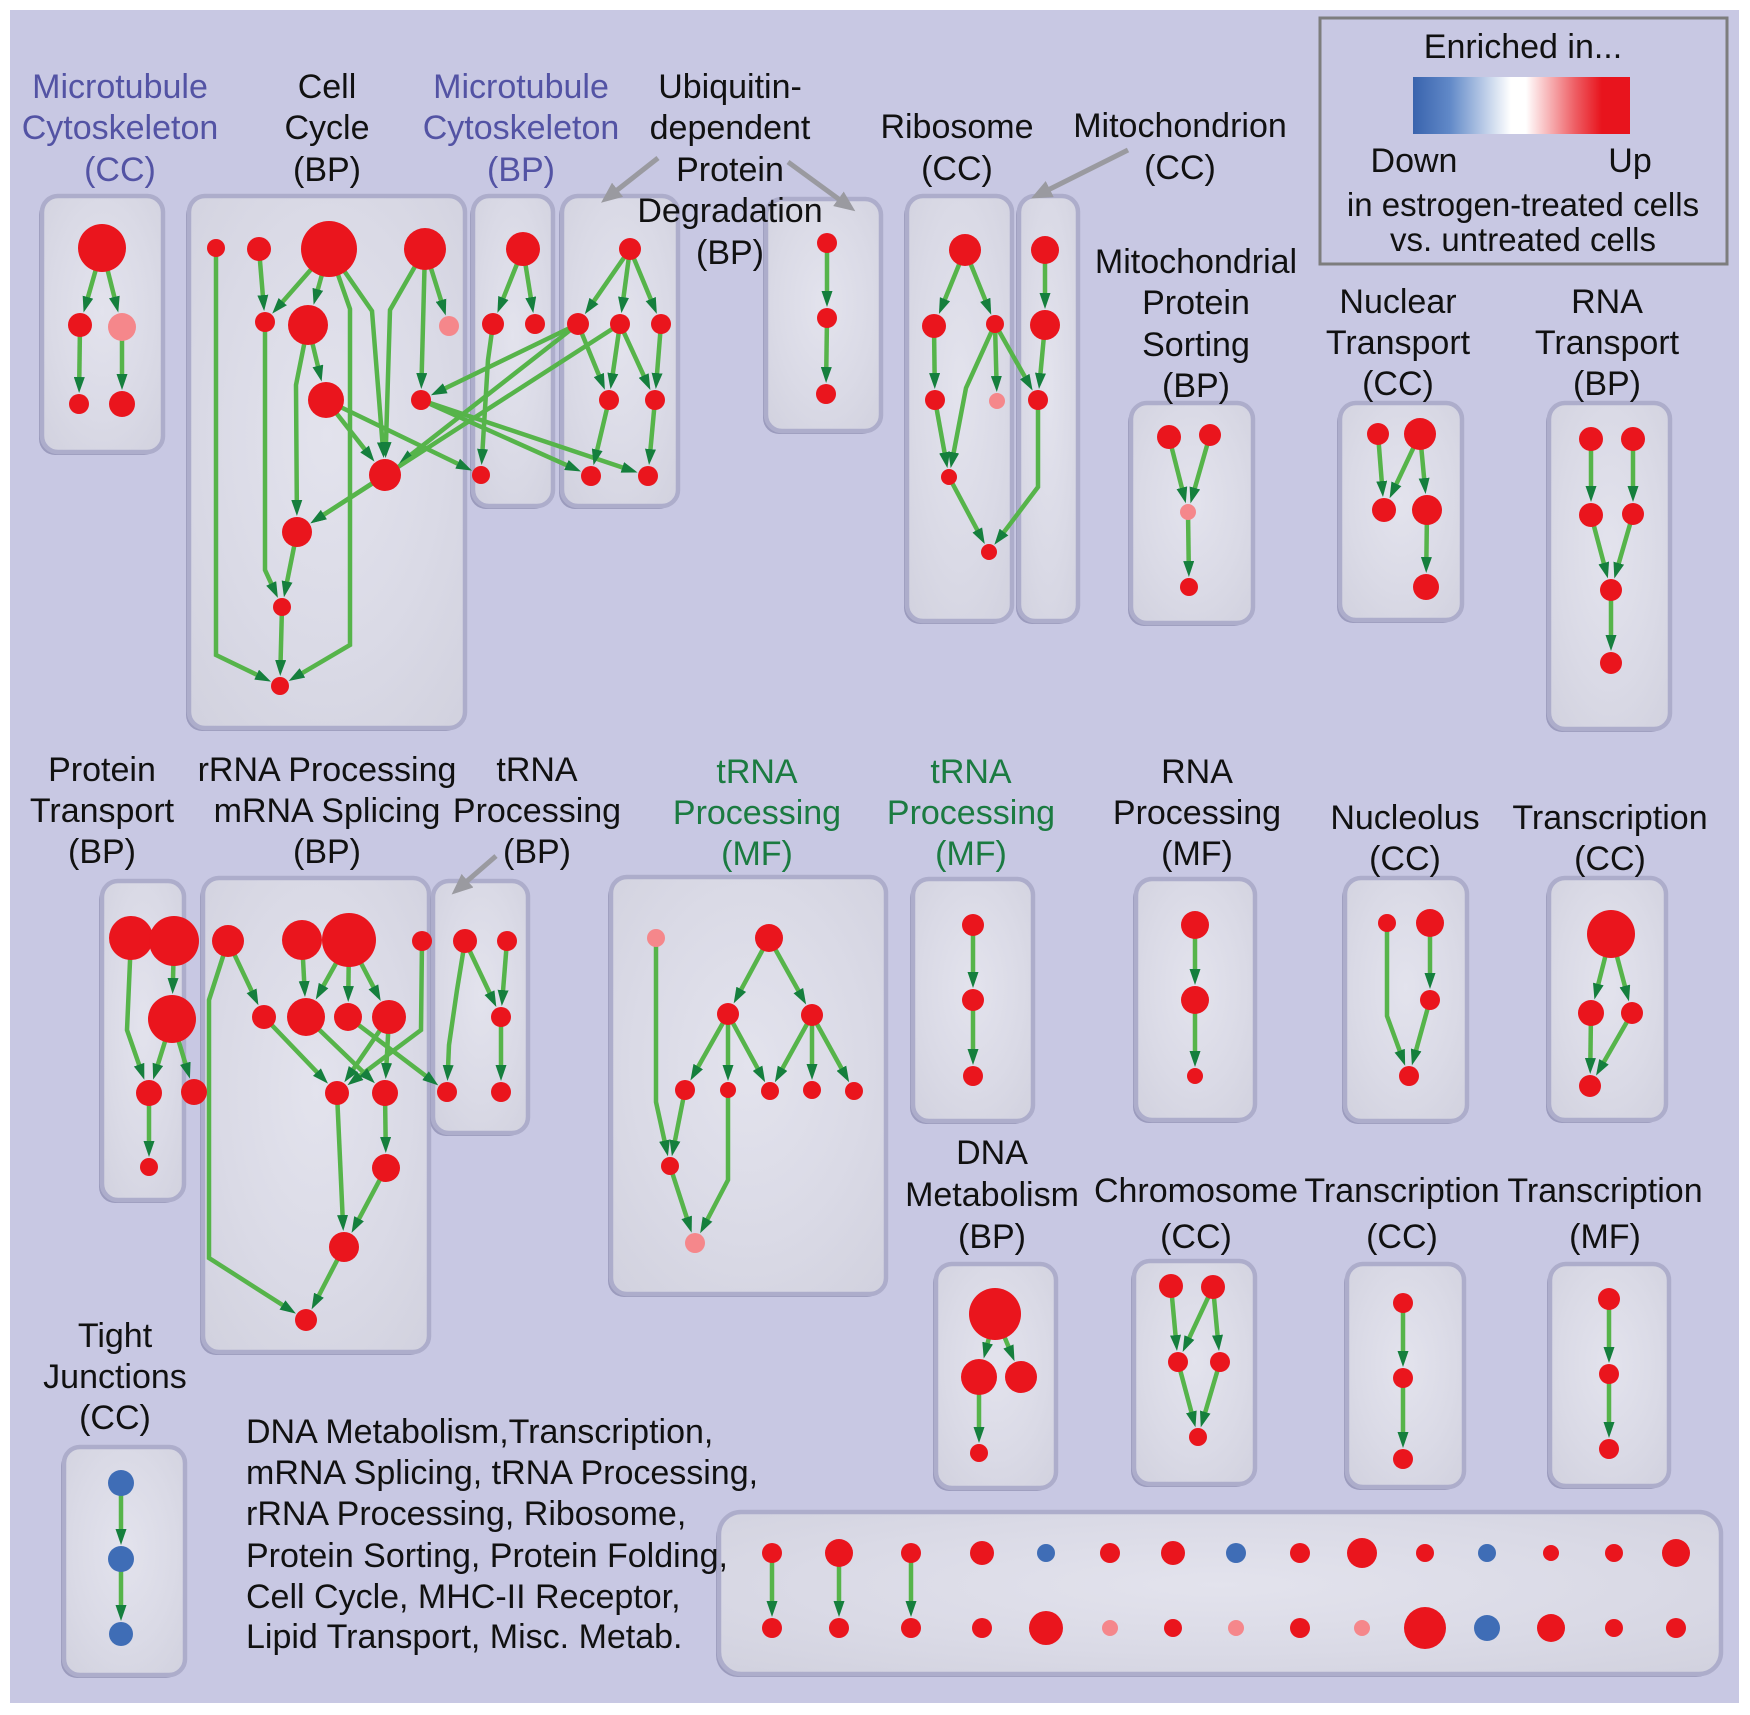  What do you see at coordinates (115, 1336) in the screenshot?
I see `svg-text: Tight` at bounding box center [115, 1336].